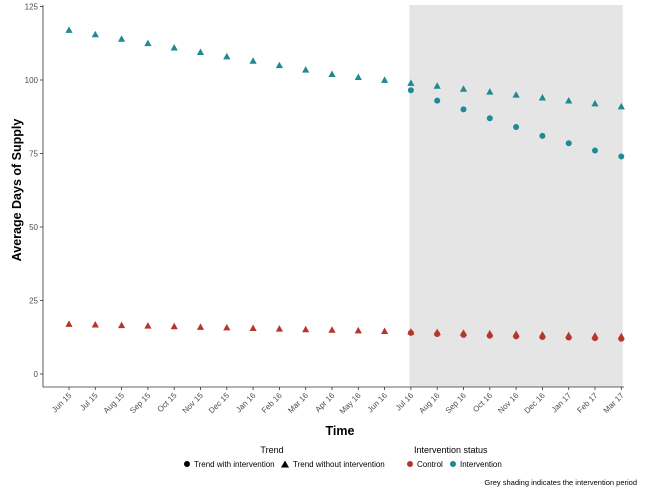  I want to click on x-tick-label: Jun 16, so click(378, 403).